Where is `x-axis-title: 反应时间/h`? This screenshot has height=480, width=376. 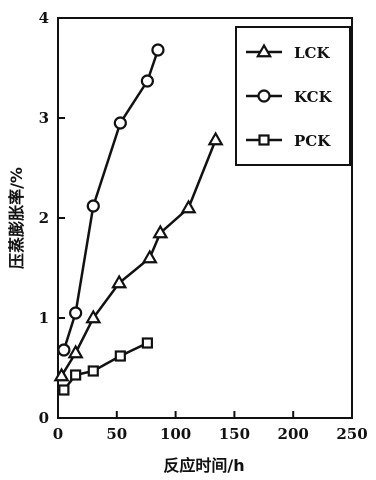
x-axis-title: 反应时间/h is located at coordinates (203, 465).